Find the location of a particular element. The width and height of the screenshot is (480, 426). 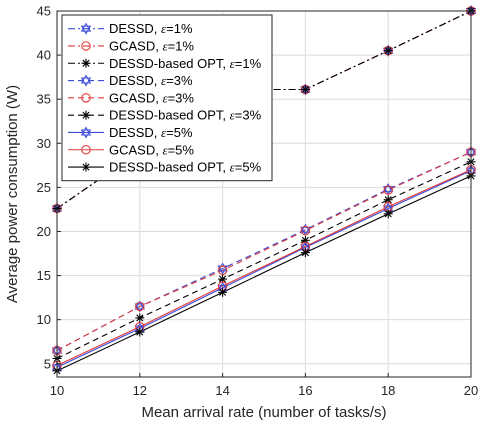

y-tick-label: 20 is located at coordinates (44, 231).